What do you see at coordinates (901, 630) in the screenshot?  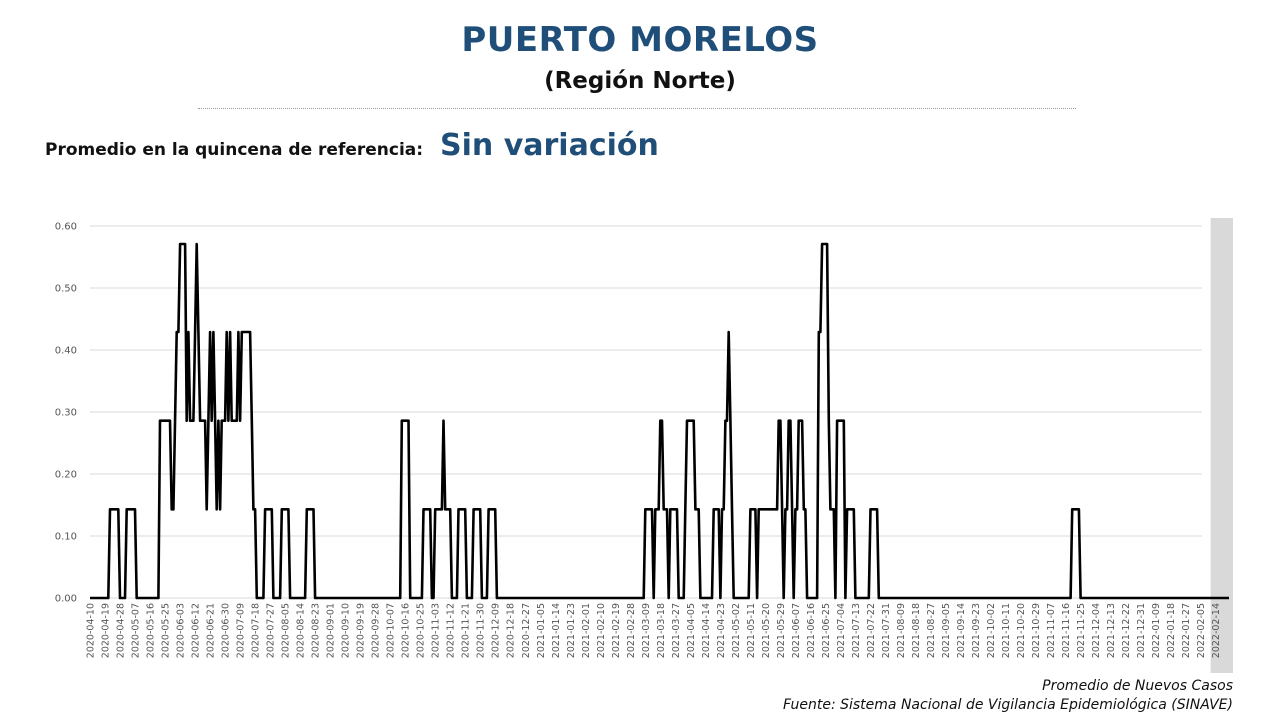 I see `x-tick-label: 2021-08-09` at bounding box center [901, 630].